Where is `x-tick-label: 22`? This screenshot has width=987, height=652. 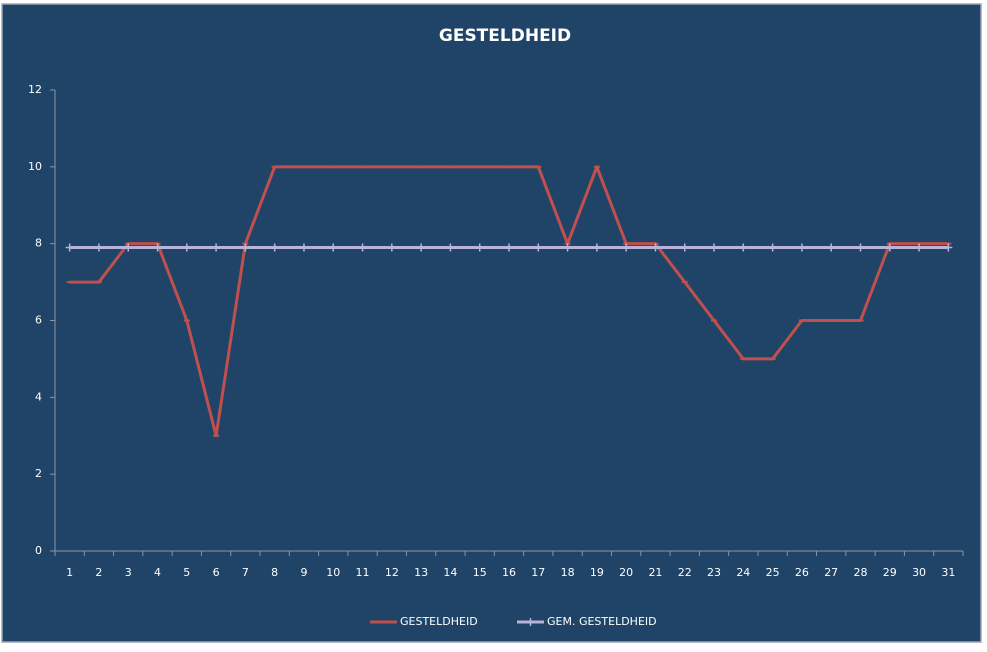
x-tick-label: 22 is located at coordinates (685, 572).